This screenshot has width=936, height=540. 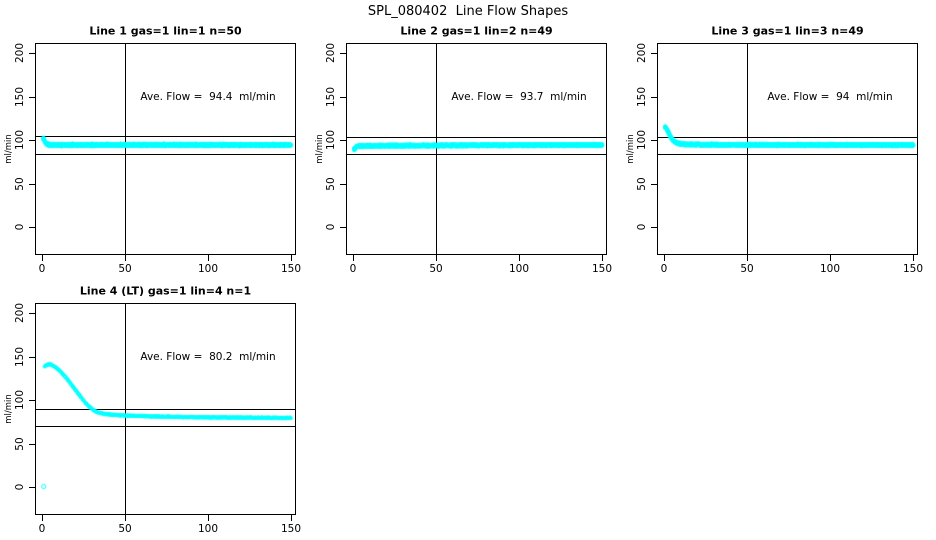 I want to click on panel-title: Line 4 (LT) gas=1 lin=4 n=1, so click(x=165, y=291).